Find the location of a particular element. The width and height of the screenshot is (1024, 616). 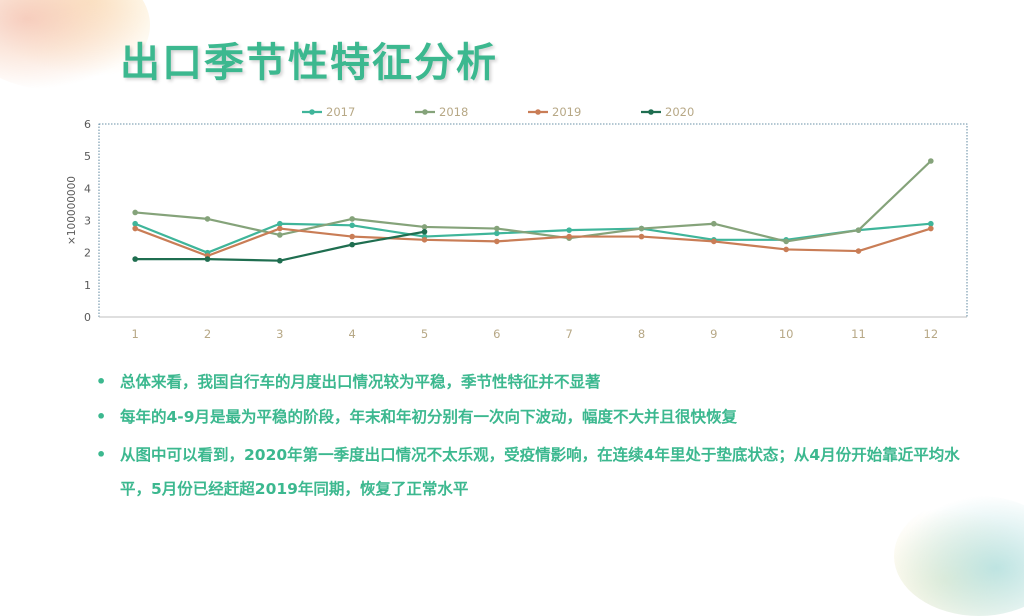

series-line-2017 is located at coordinates (532, 238).